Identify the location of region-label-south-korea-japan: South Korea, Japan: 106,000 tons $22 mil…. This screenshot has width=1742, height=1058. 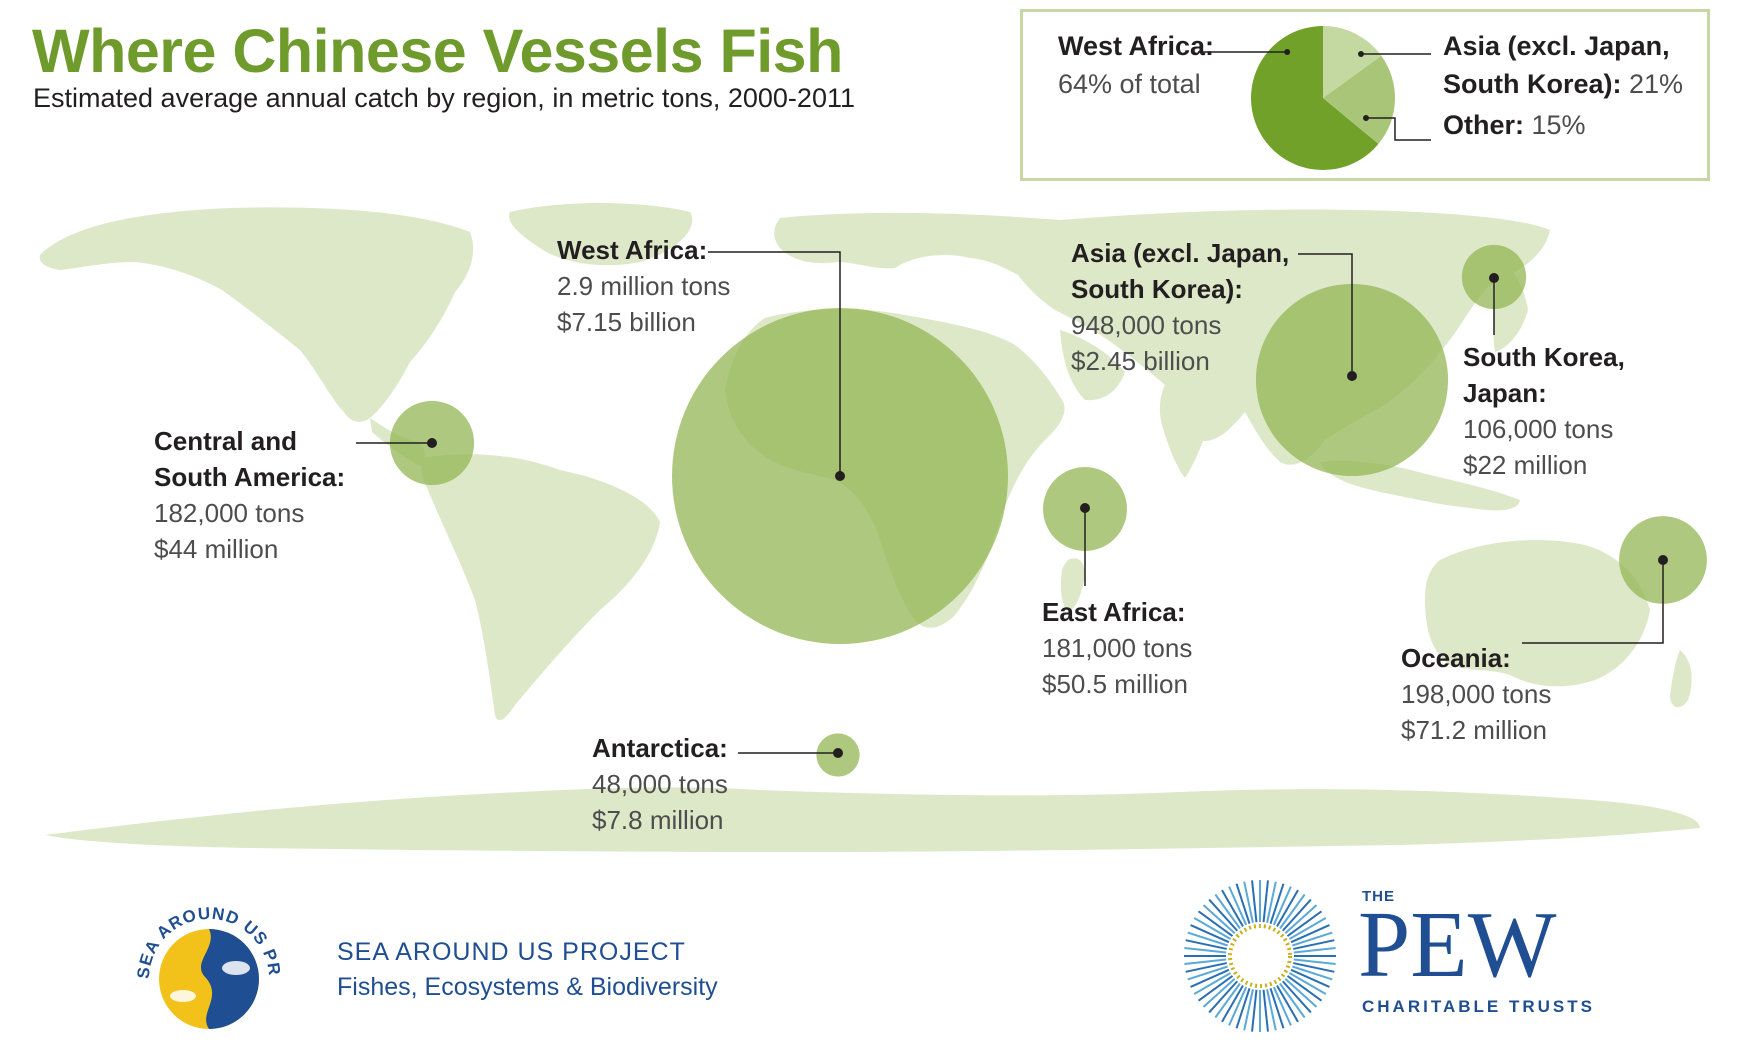
(1544, 411).